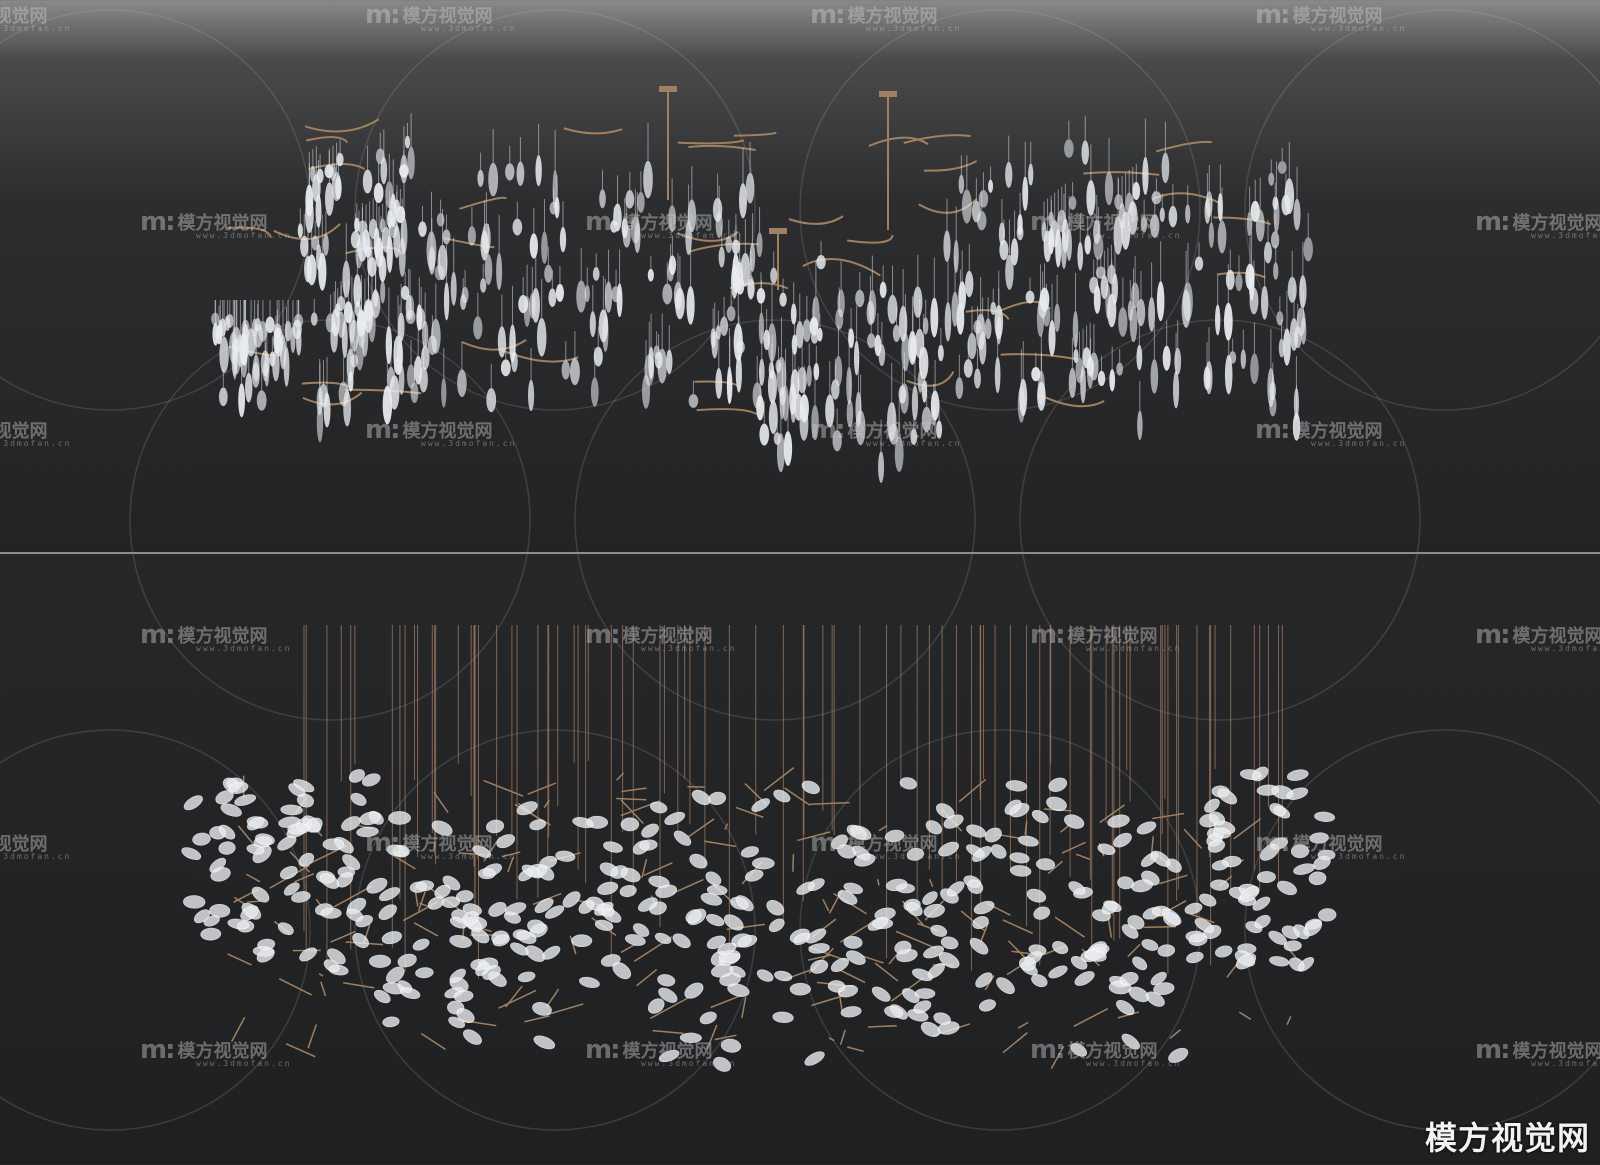 This screenshot has width=1600, height=1165. I want to click on ceiling-canopy, so click(668, 89).